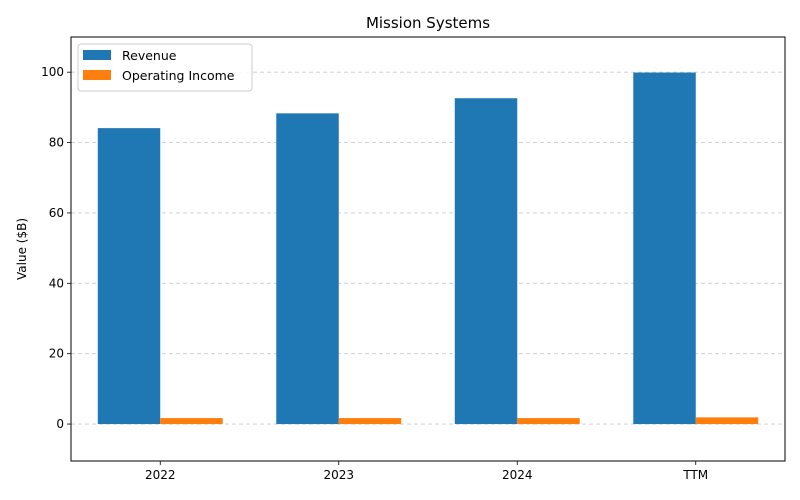 Image resolution: width=800 pixels, height=500 pixels. What do you see at coordinates (428, 23) in the screenshot?
I see `chart-title: Mission Systems` at bounding box center [428, 23].